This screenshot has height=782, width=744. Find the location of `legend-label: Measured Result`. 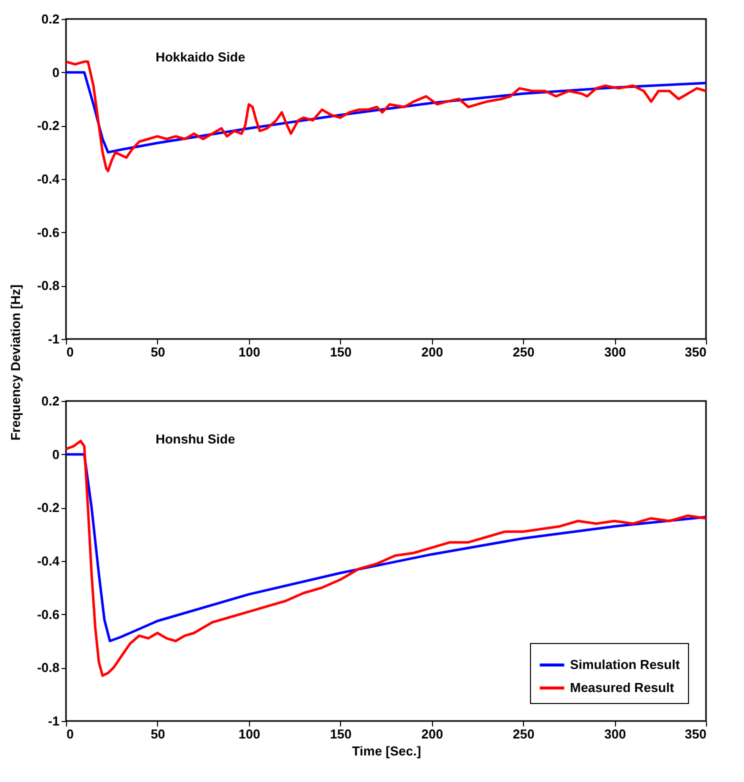

legend-label: Measured Result is located at coordinates (622, 687).